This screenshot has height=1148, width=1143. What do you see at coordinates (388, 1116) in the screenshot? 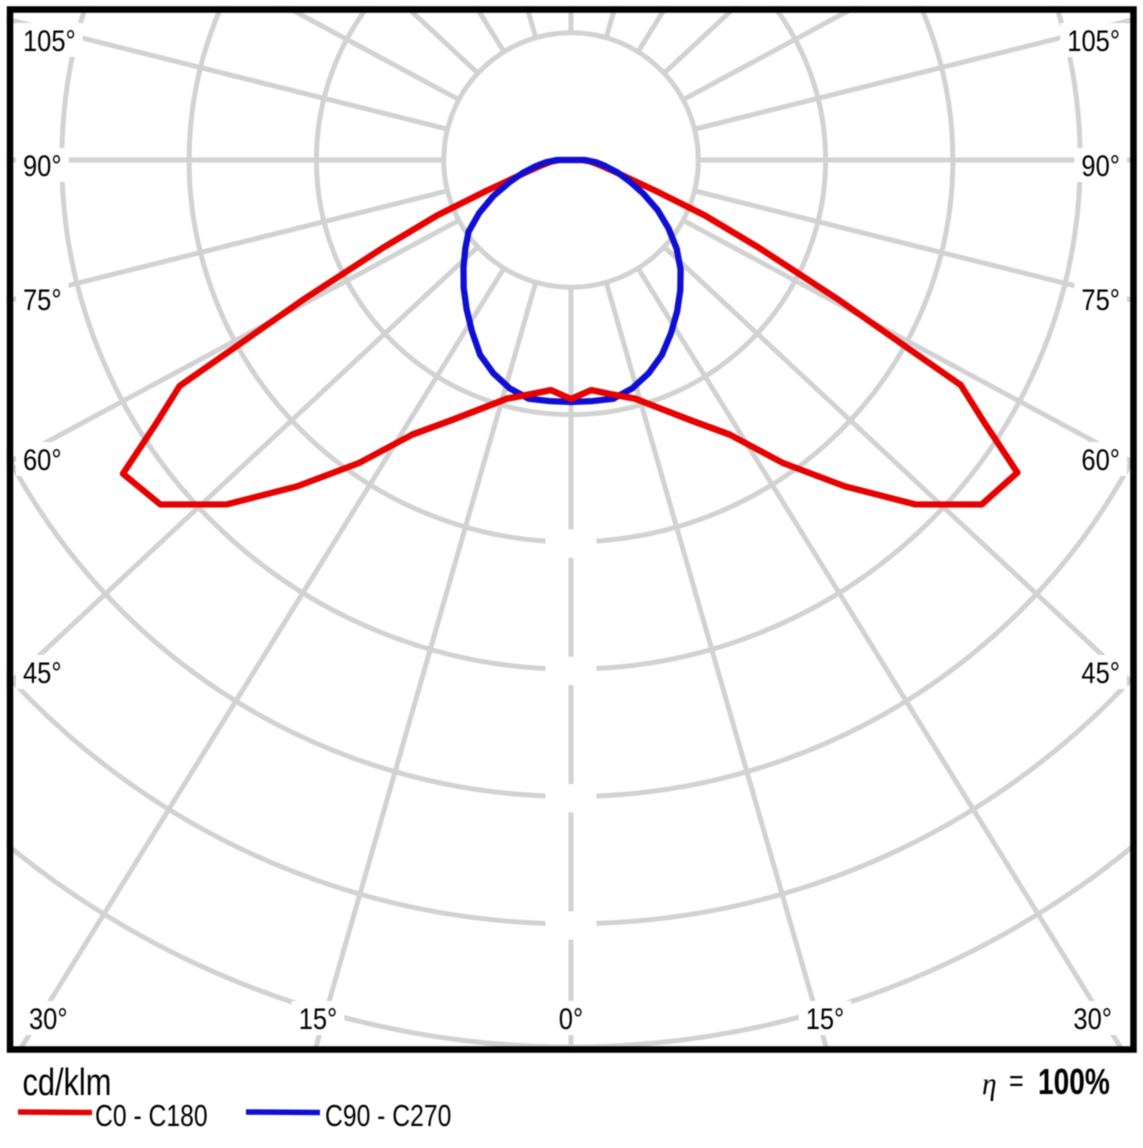
I see `svg-text: C90 - C270` at bounding box center [388, 1116].